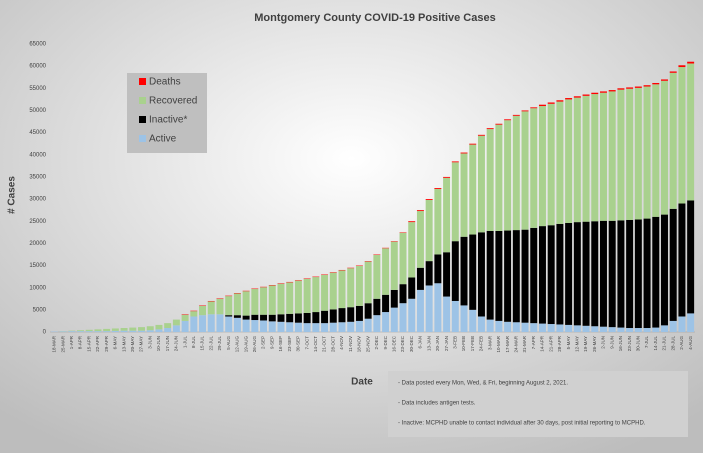 Image resolution: width=703 pixels, height=453 pixels. What do you see at coordinates (202, 343) in the screenshot?
I see `x-tick-label: 15-JUL` at bounding box center [202, 343].